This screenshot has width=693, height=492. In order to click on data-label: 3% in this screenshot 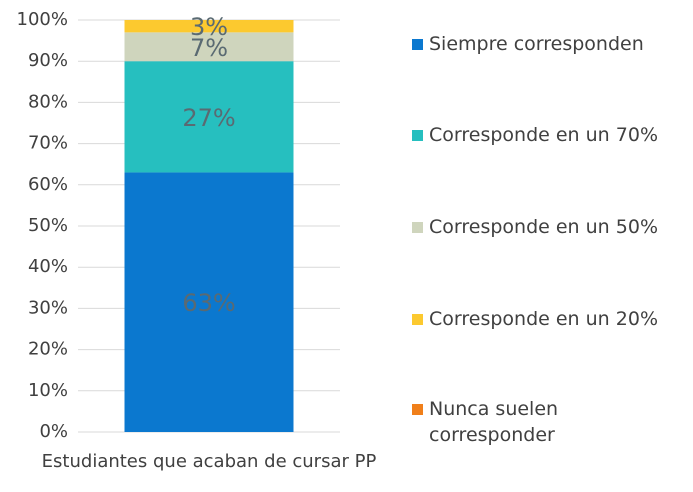, I will do `click(209, 27)`.